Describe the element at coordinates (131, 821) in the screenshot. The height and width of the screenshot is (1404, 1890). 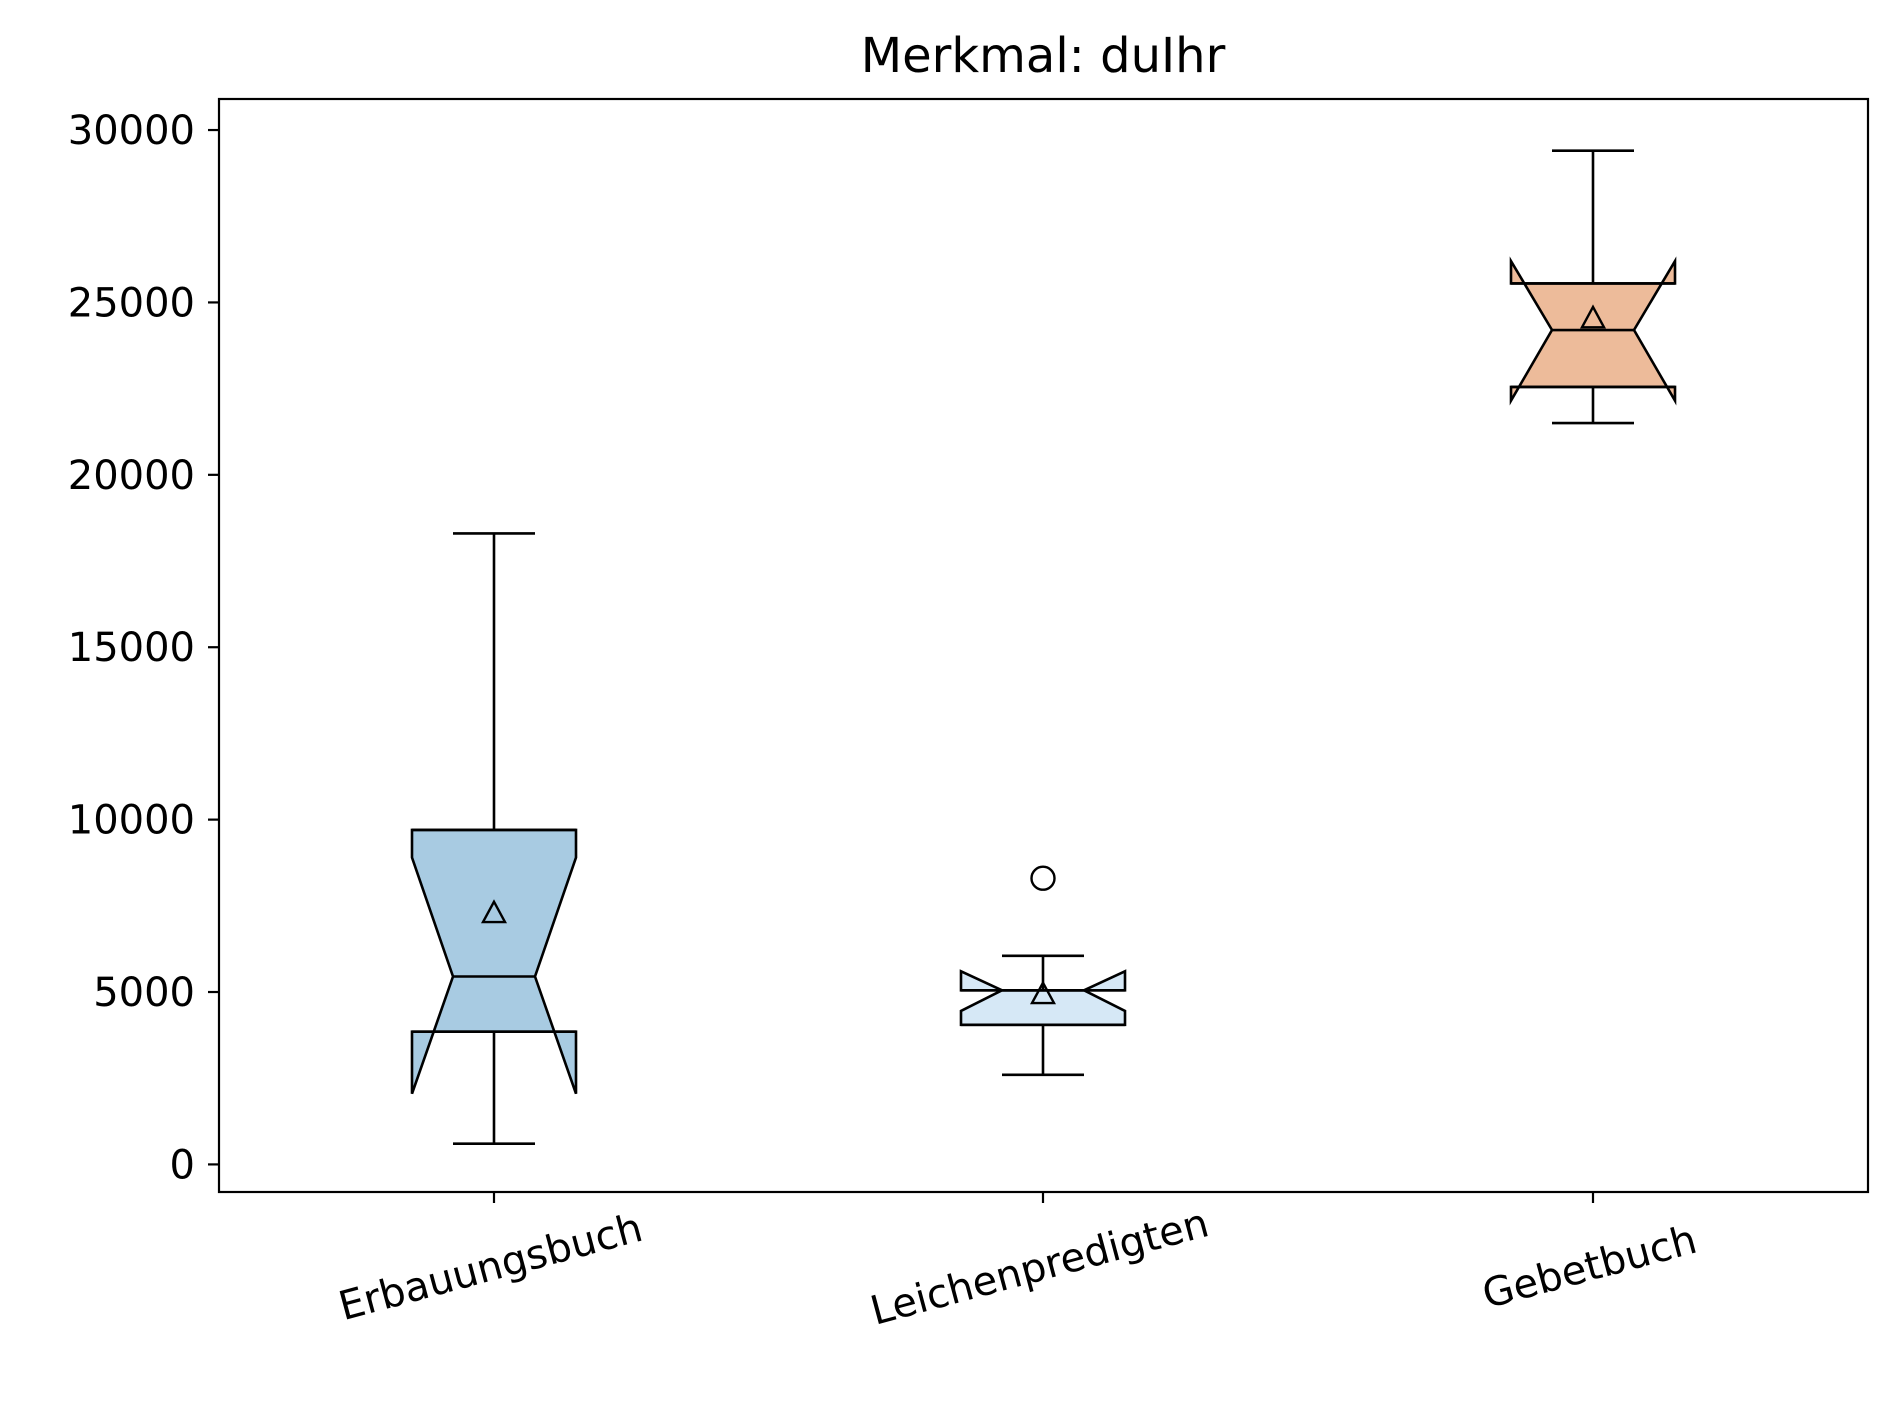
I see `y-tick-label: 10000` at that location.